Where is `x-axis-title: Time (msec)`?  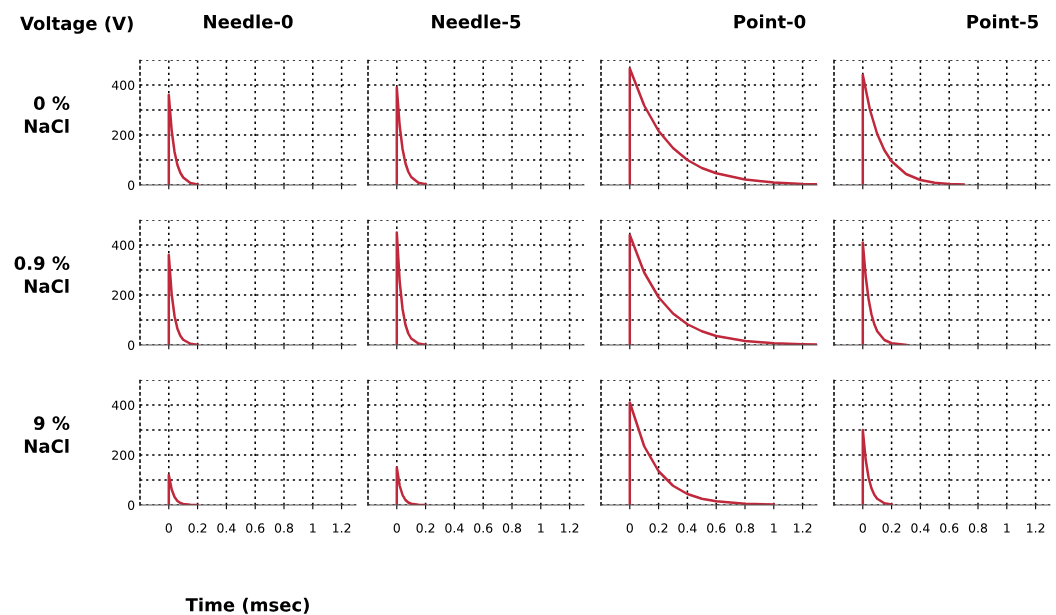 x-axis-title: Time (msec) is located at coordinates (247, 605).